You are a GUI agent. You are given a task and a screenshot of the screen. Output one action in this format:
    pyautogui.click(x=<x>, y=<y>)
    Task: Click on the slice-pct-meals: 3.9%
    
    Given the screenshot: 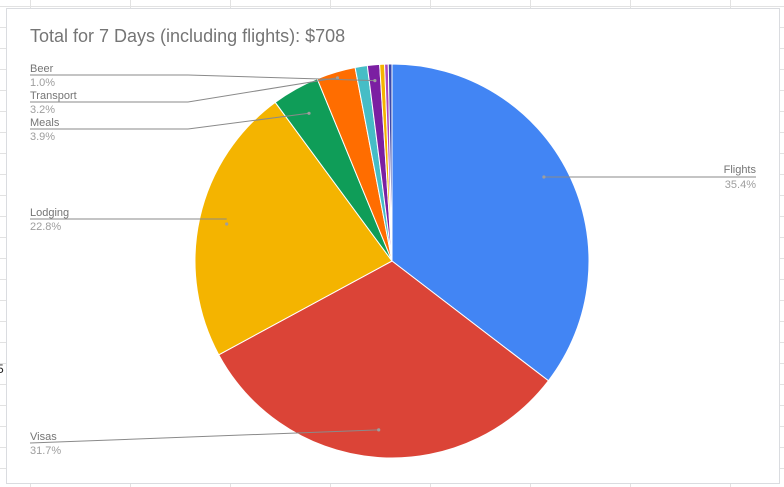 What is the action you would take?
    pyautogui.click(x=42, y=137)
    